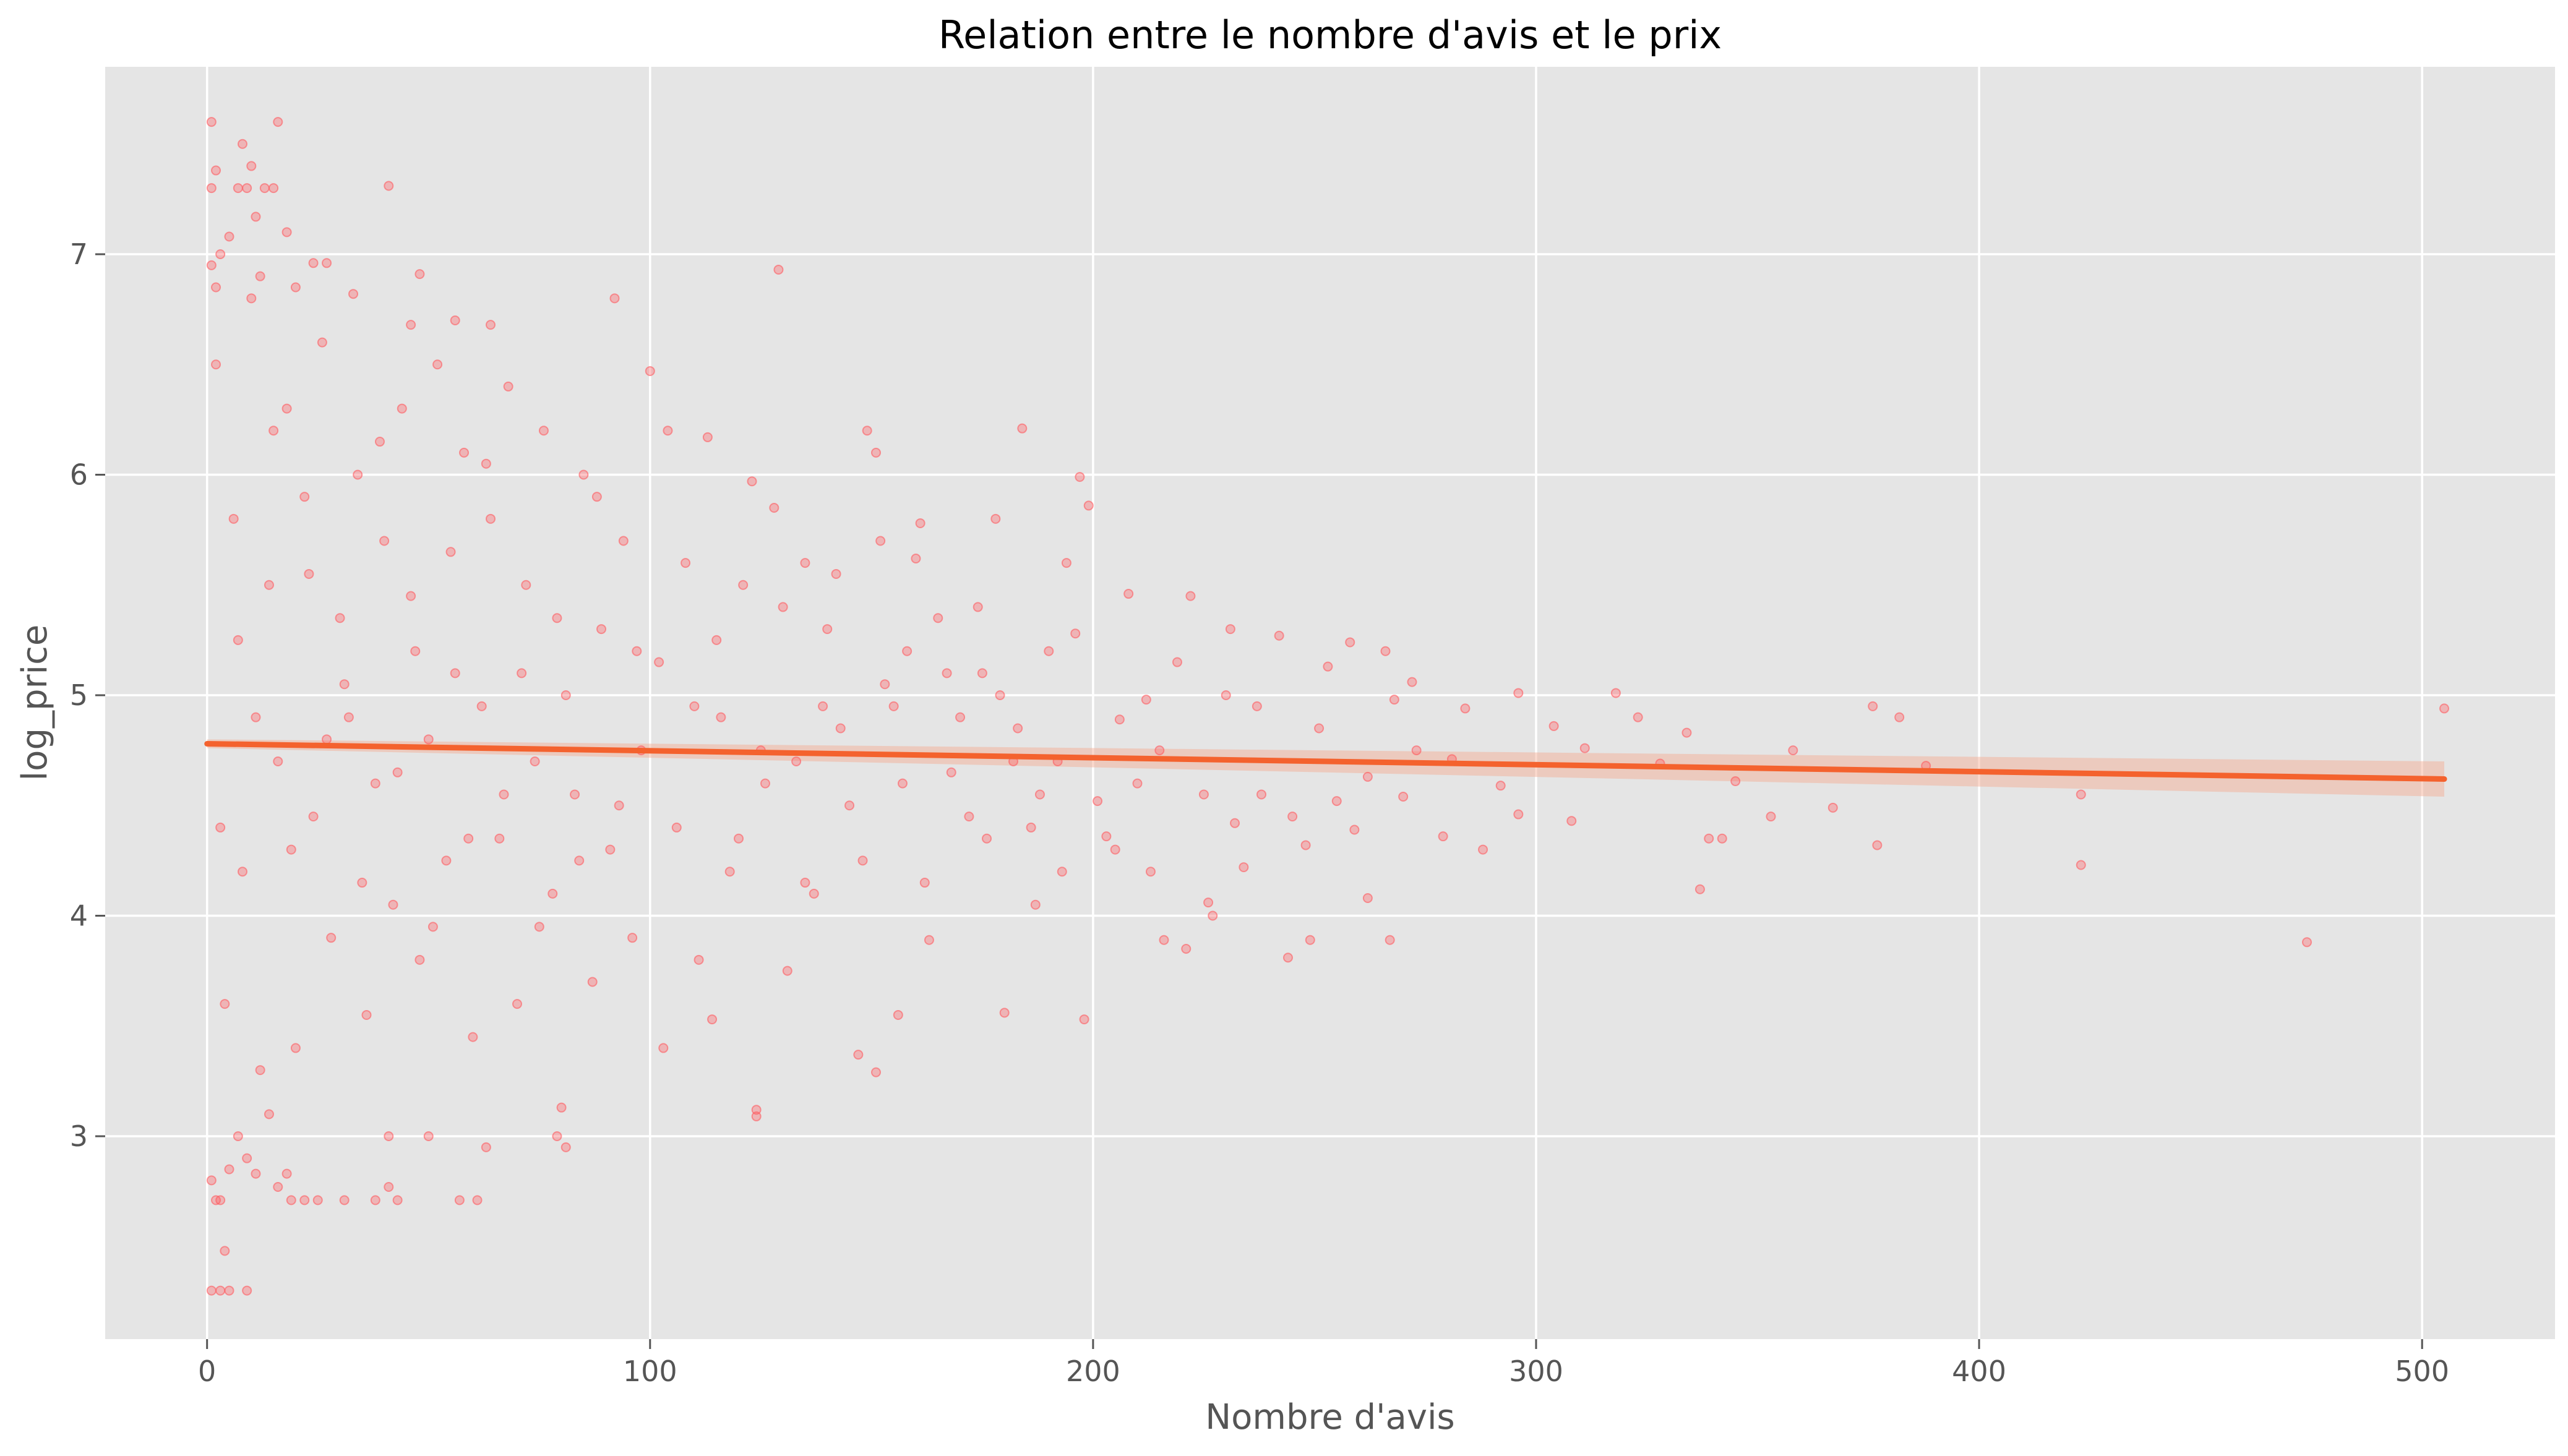  I want to click on y-axis-ticks: 3 4 5 6 7, so click(87, 695).